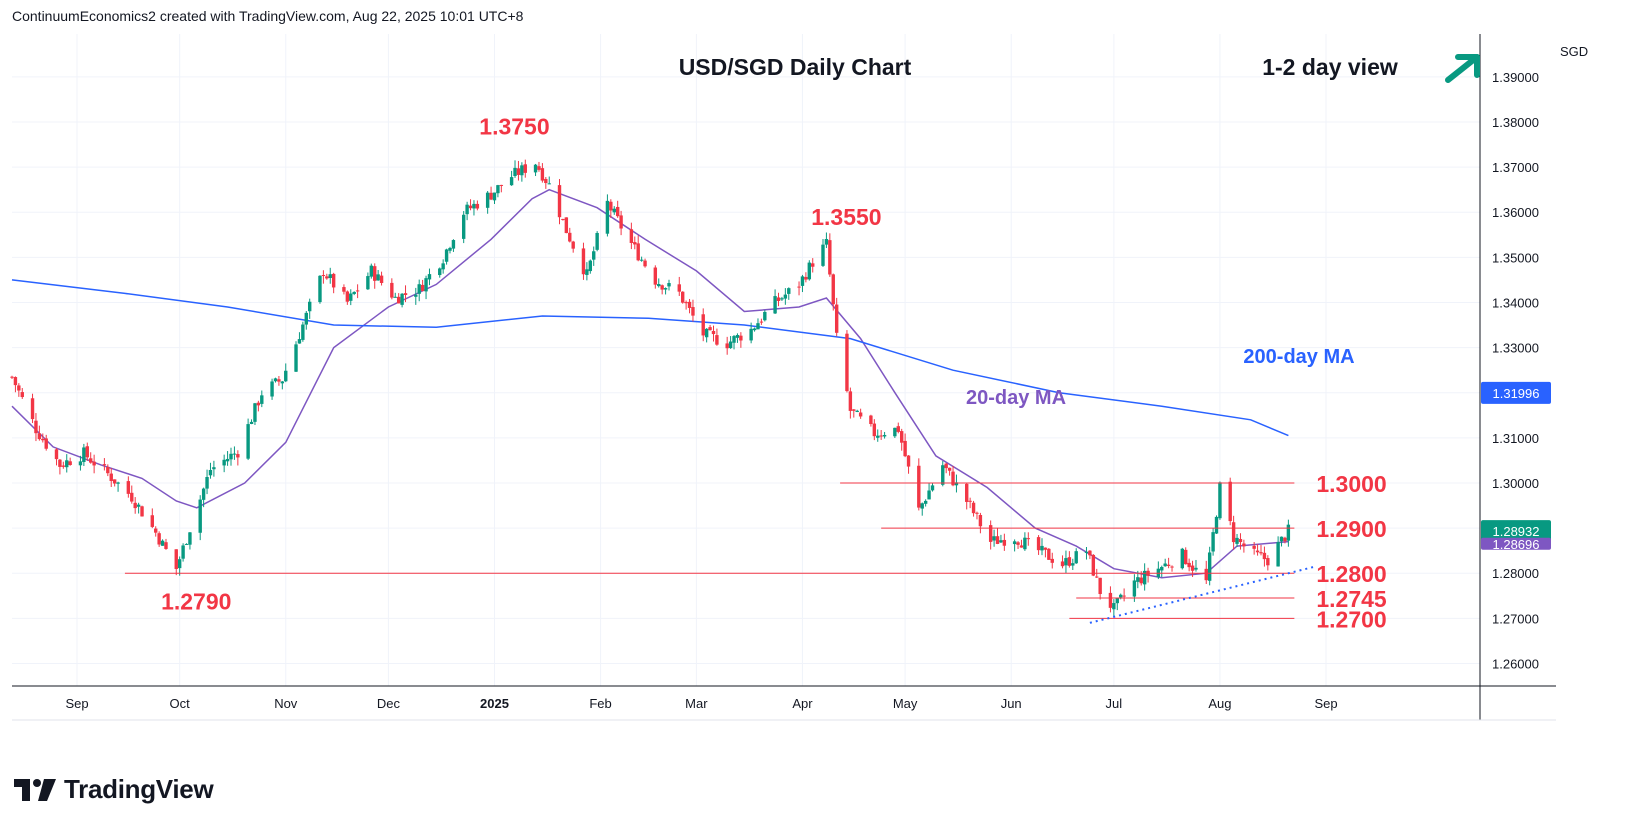 This screenshot has height=824, width=1632. I want to click on x-tick-label: May, so click(905, 703).